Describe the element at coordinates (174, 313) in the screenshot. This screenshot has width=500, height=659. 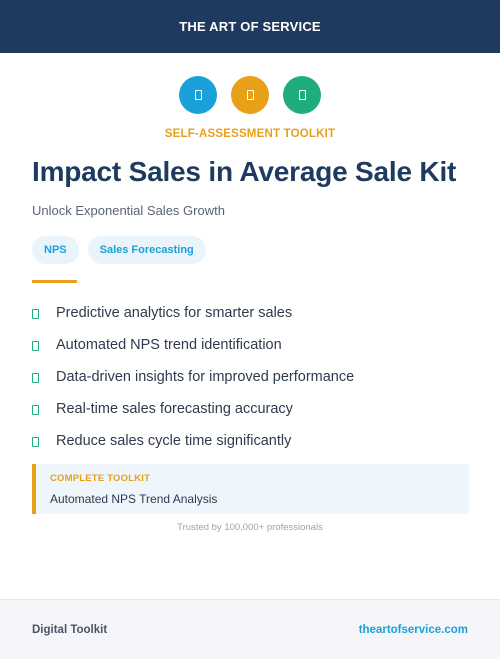
I see `benefit-text: Predictive analytics for smarter sales` at that location.